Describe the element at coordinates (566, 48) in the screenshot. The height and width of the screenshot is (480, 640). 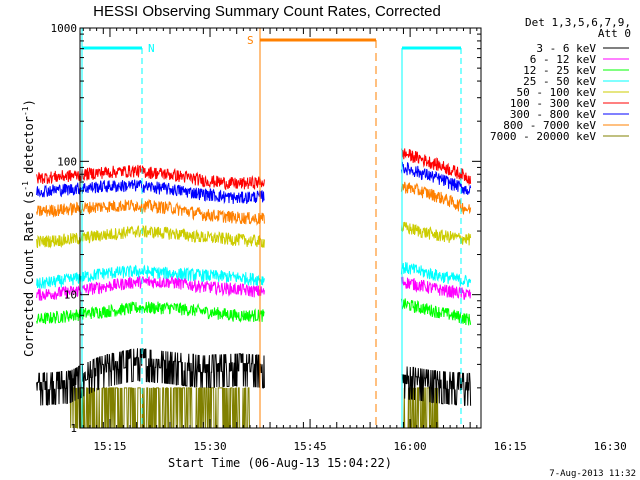
I see `legend-label: 3 - 6 keV` at that location.